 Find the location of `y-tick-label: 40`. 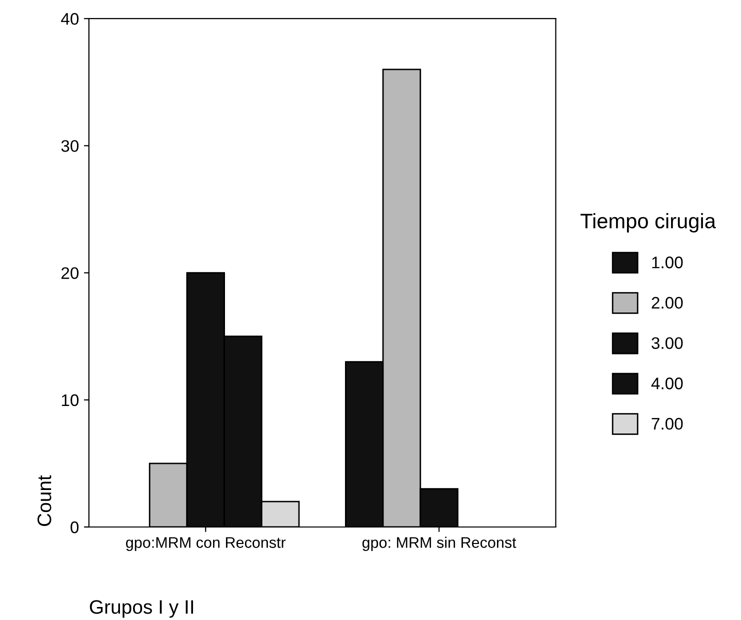

y-tick-label: 40 is located at coordinates (70, 19).